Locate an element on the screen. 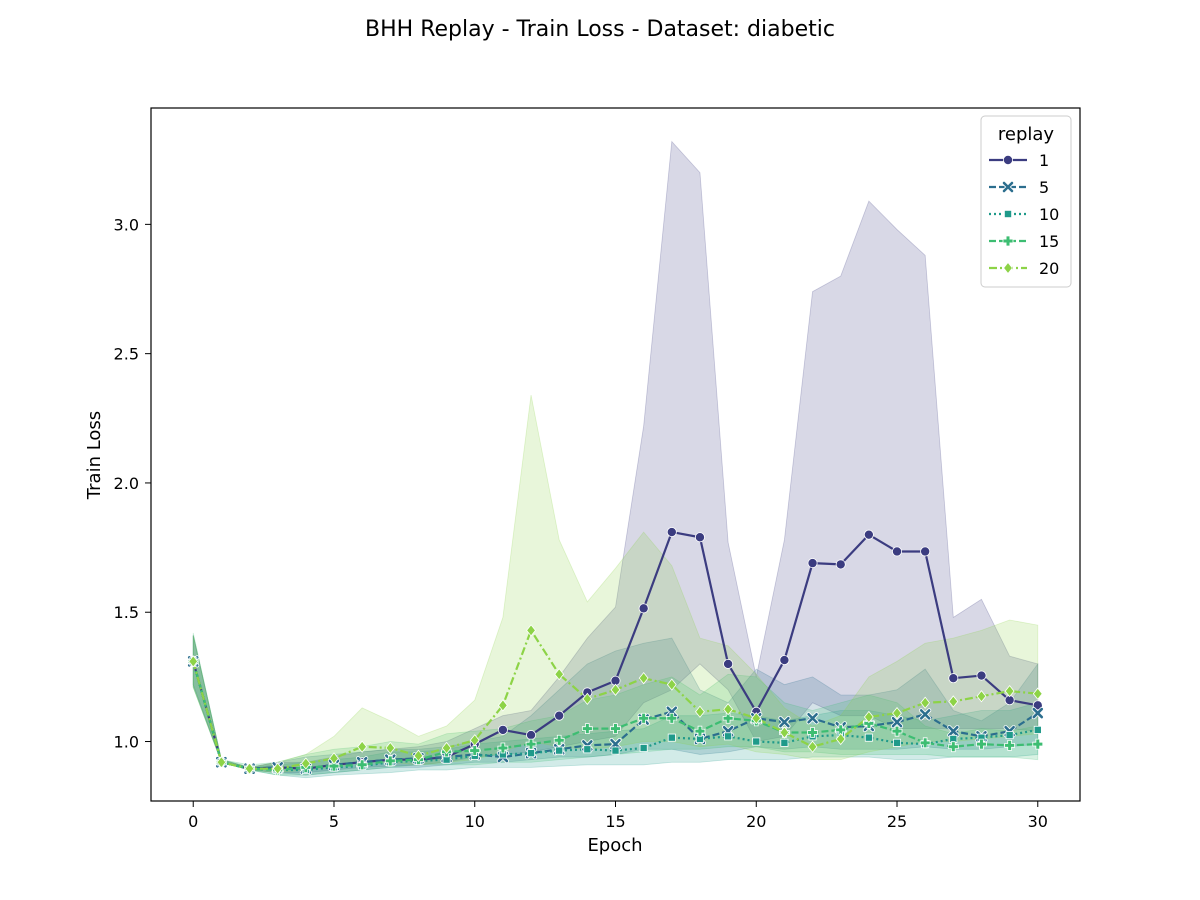 This screenshot has height=900, width=1200. legend-item-replay-5: 5 is located at coordinates (1019, 187).